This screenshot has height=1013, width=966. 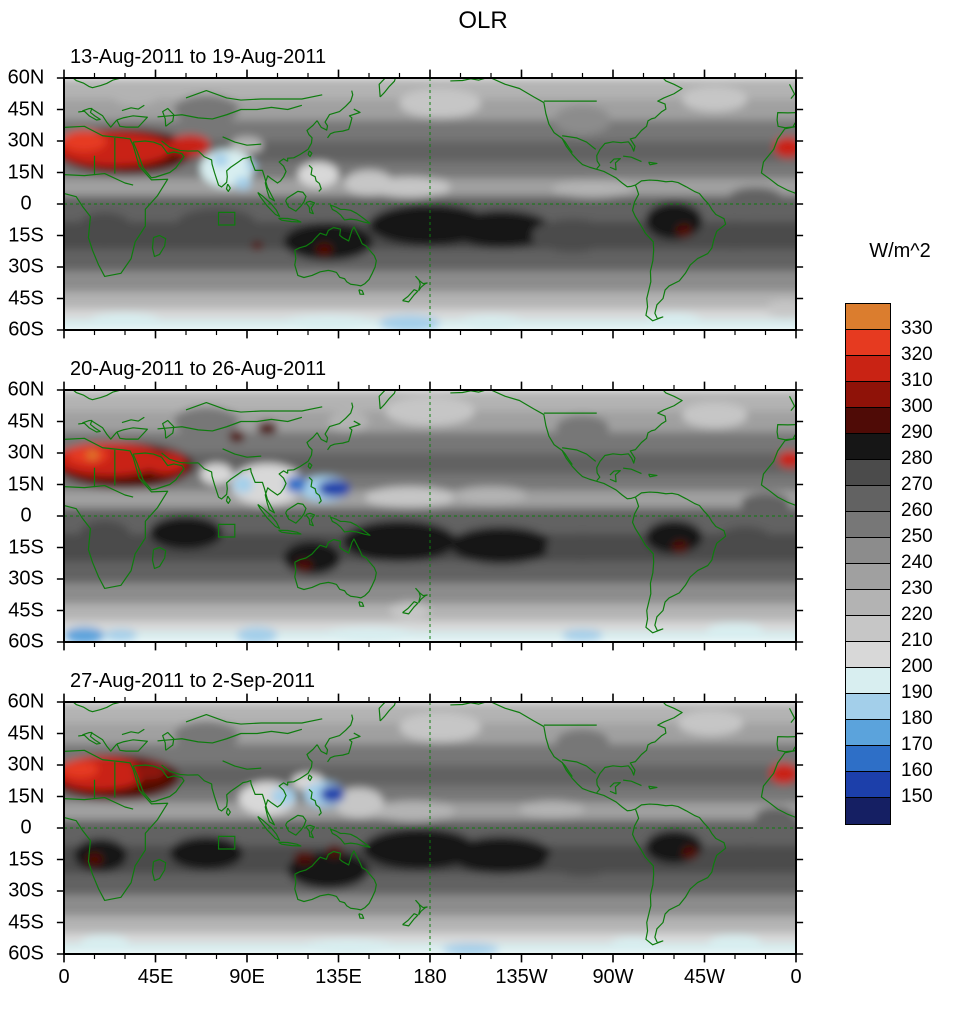 I want to click on colorbar-tick-label: 160, so click(x=917, y=770).